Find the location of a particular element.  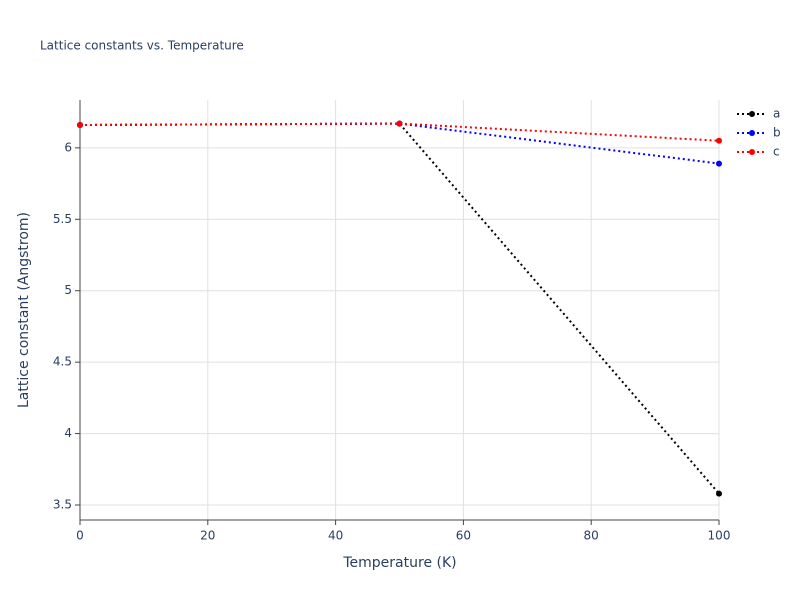

chart-title: Lattice constants vs. Temperature is located at coordinates (142, 46).